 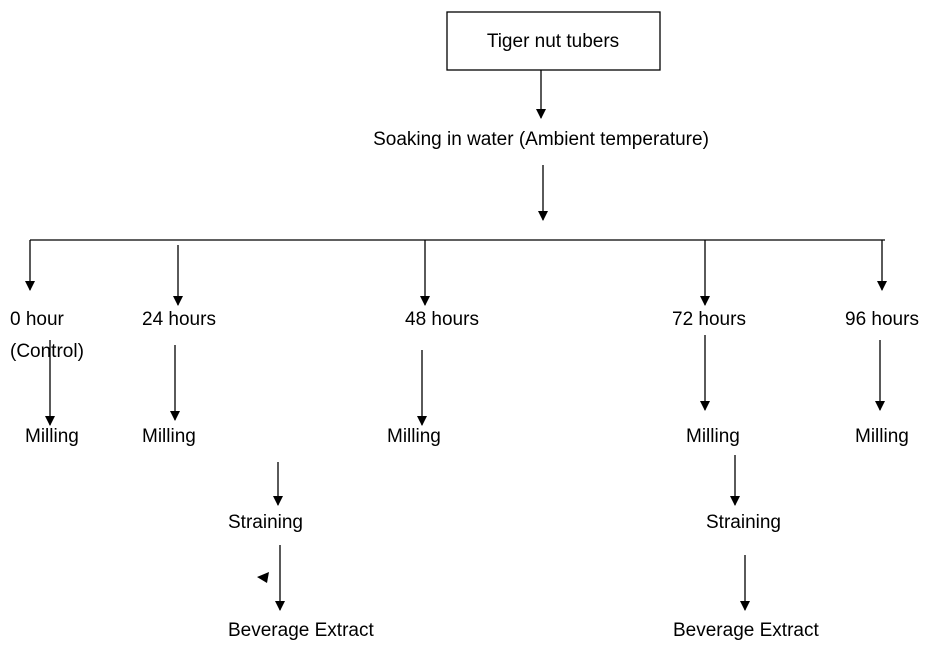 What do you see at coordinates (179, 319) in the screenshot?
I see `time-label: 24 hours` at bounding box center [179, 319].